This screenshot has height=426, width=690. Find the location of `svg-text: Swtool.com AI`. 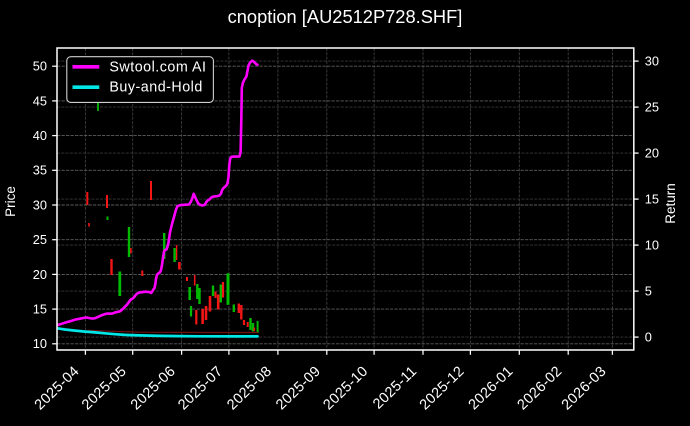

svg-text: Swtool.com AI is located at coordinates (157, 67).